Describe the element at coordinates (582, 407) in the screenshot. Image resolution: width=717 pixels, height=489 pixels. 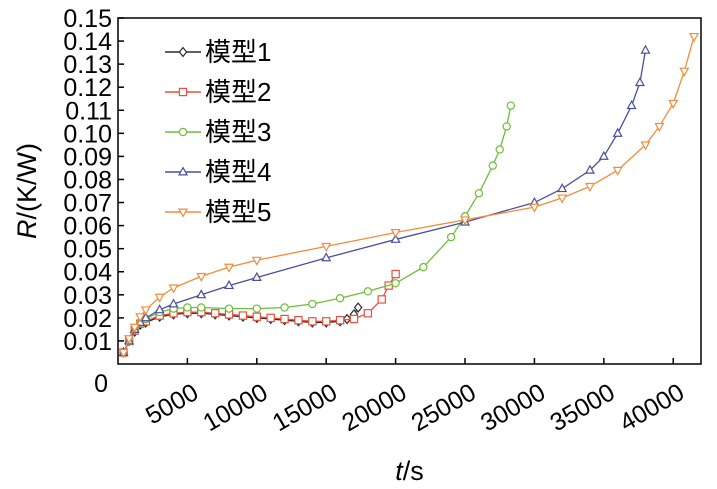
I see `x-tick-label: 35000` at that location.